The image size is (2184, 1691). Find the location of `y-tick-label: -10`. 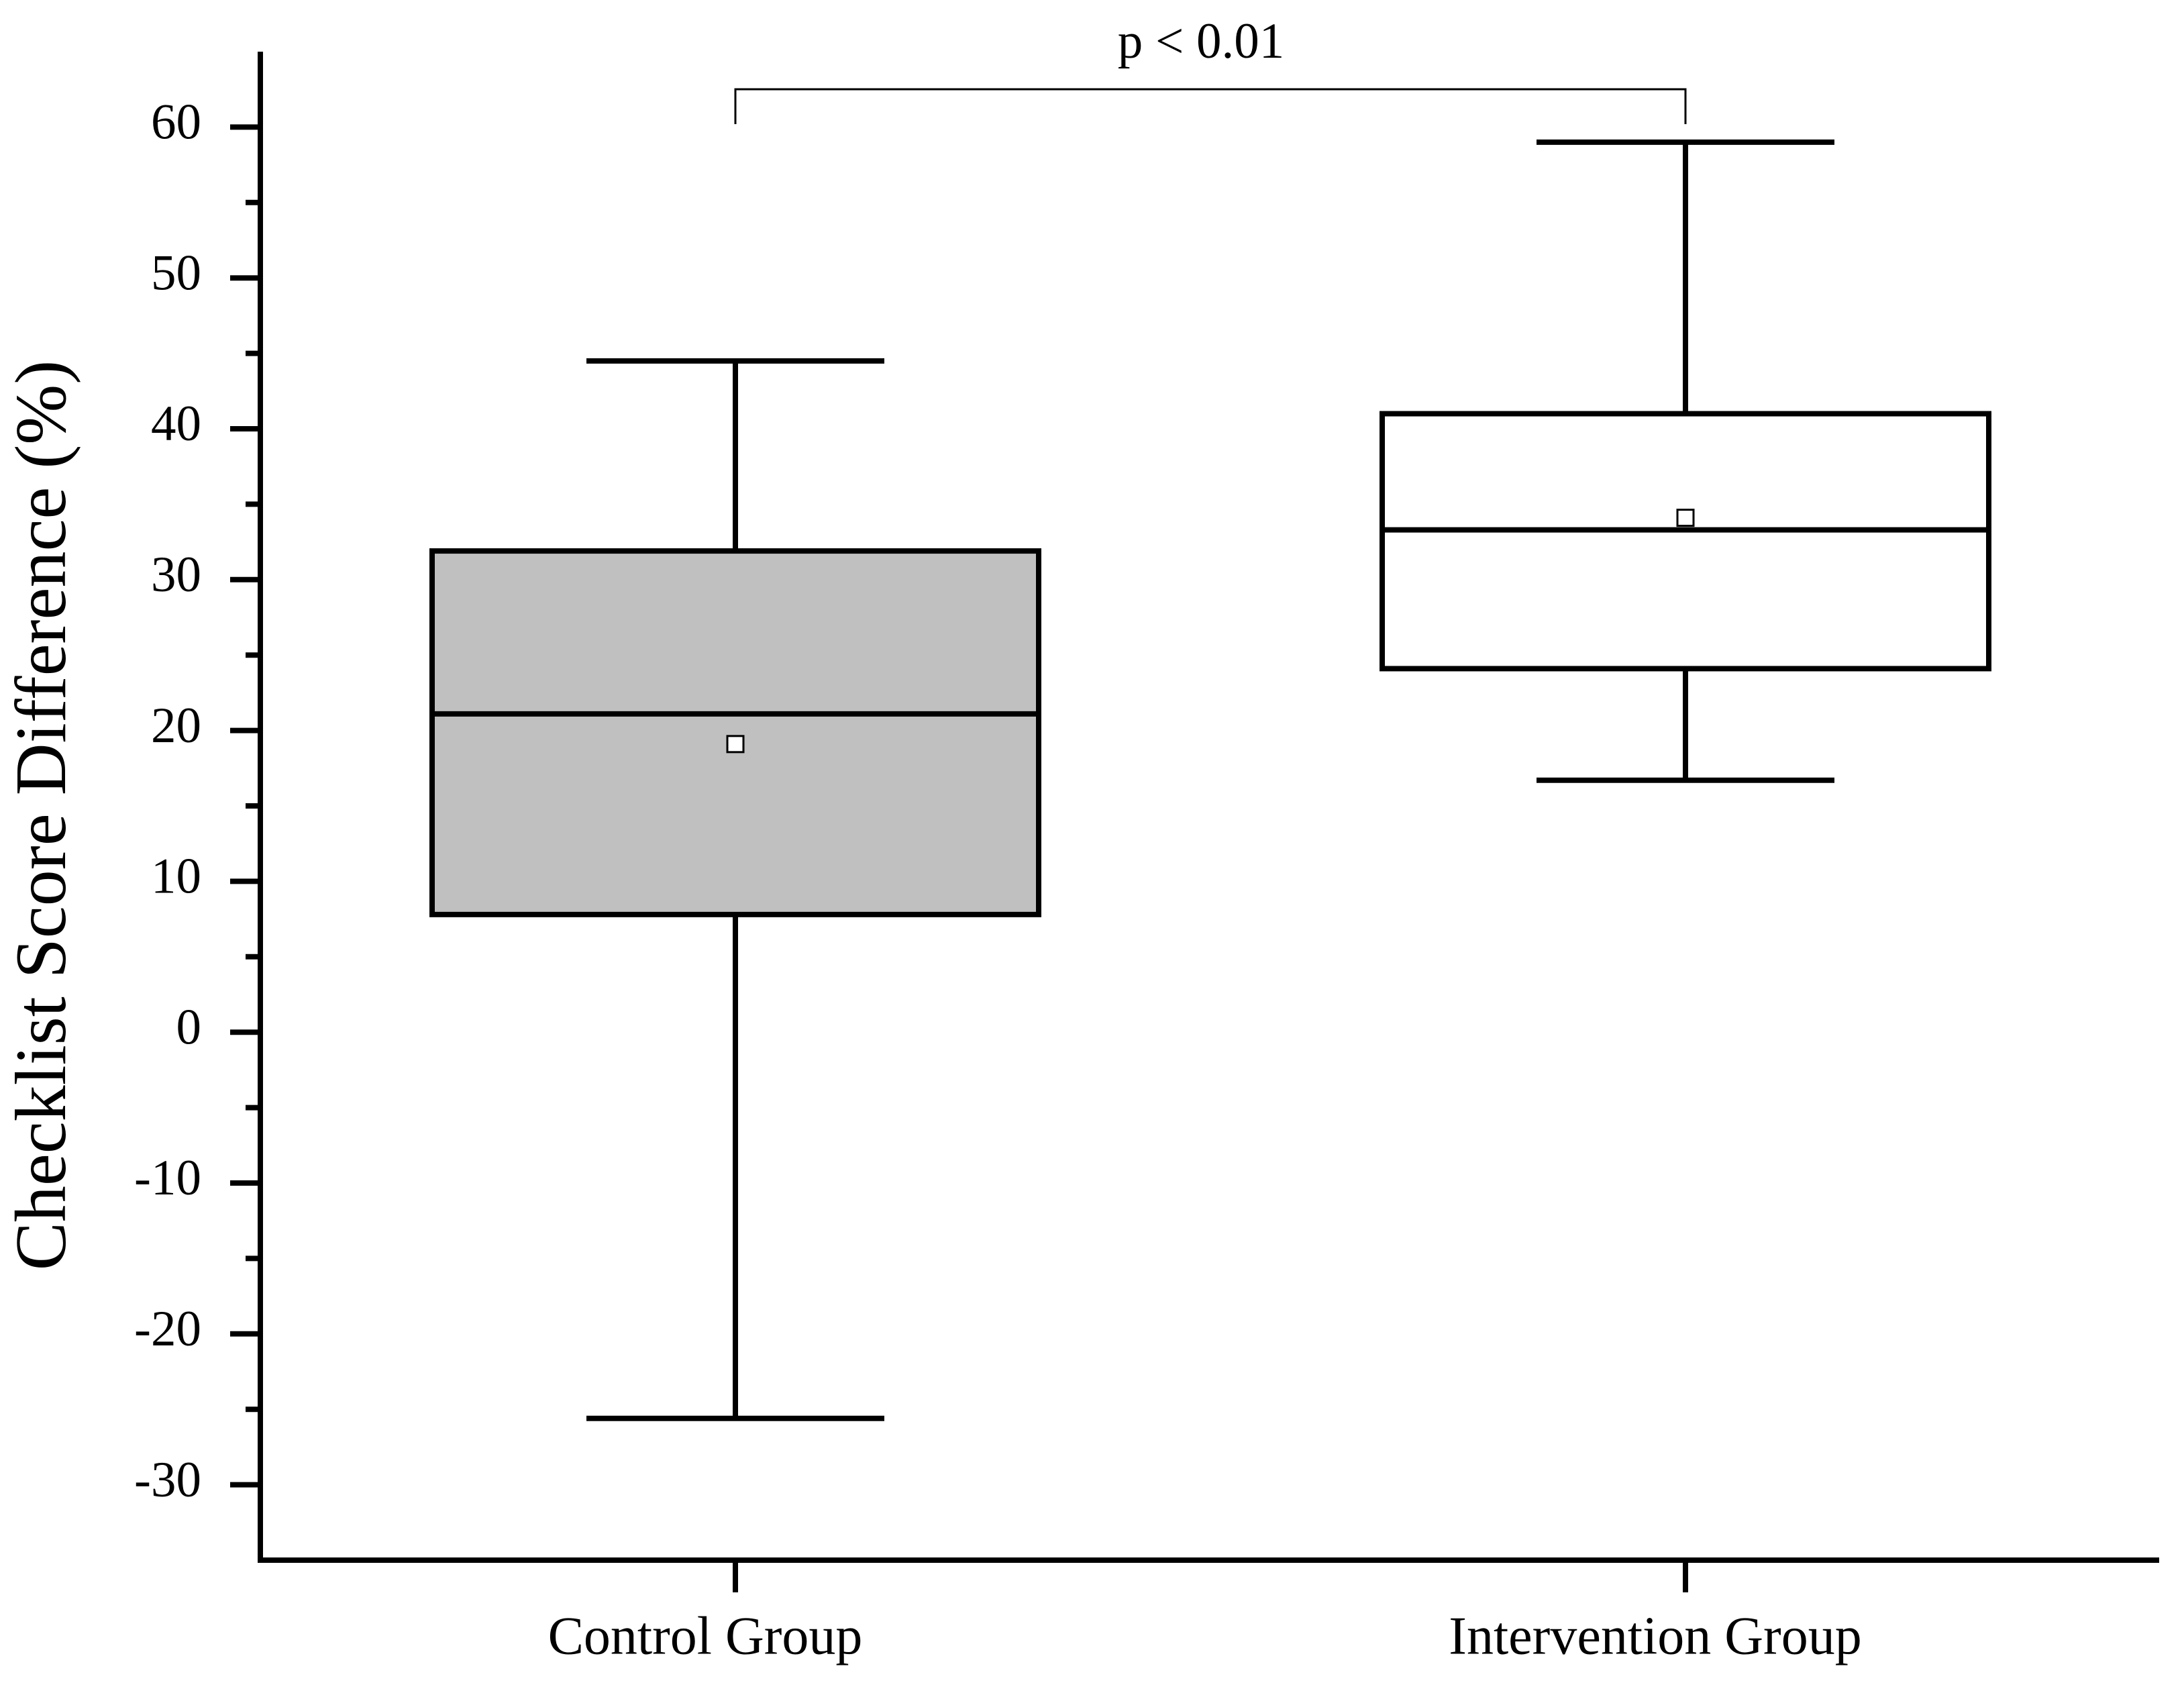

y-tick-label: -10 is located at coordinates (168, 1178).